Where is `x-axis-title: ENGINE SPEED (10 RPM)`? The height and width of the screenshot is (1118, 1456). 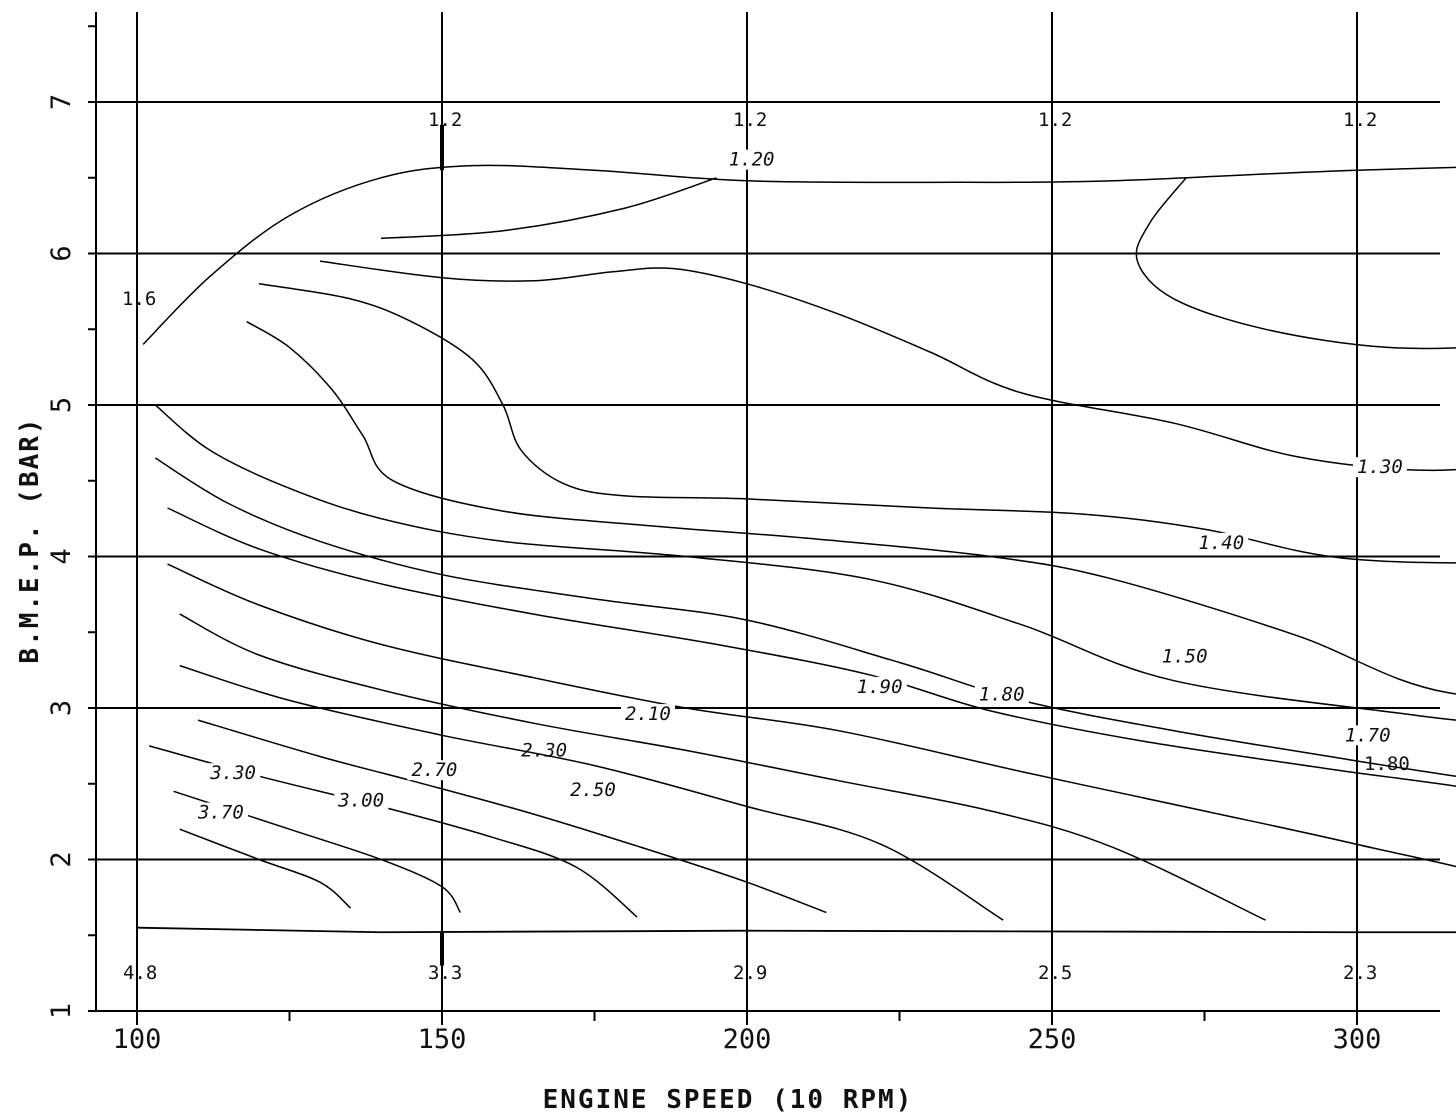 x-axis-title: ENGINE SPEED (10 RPM) is located at coordinates (728, 1100).